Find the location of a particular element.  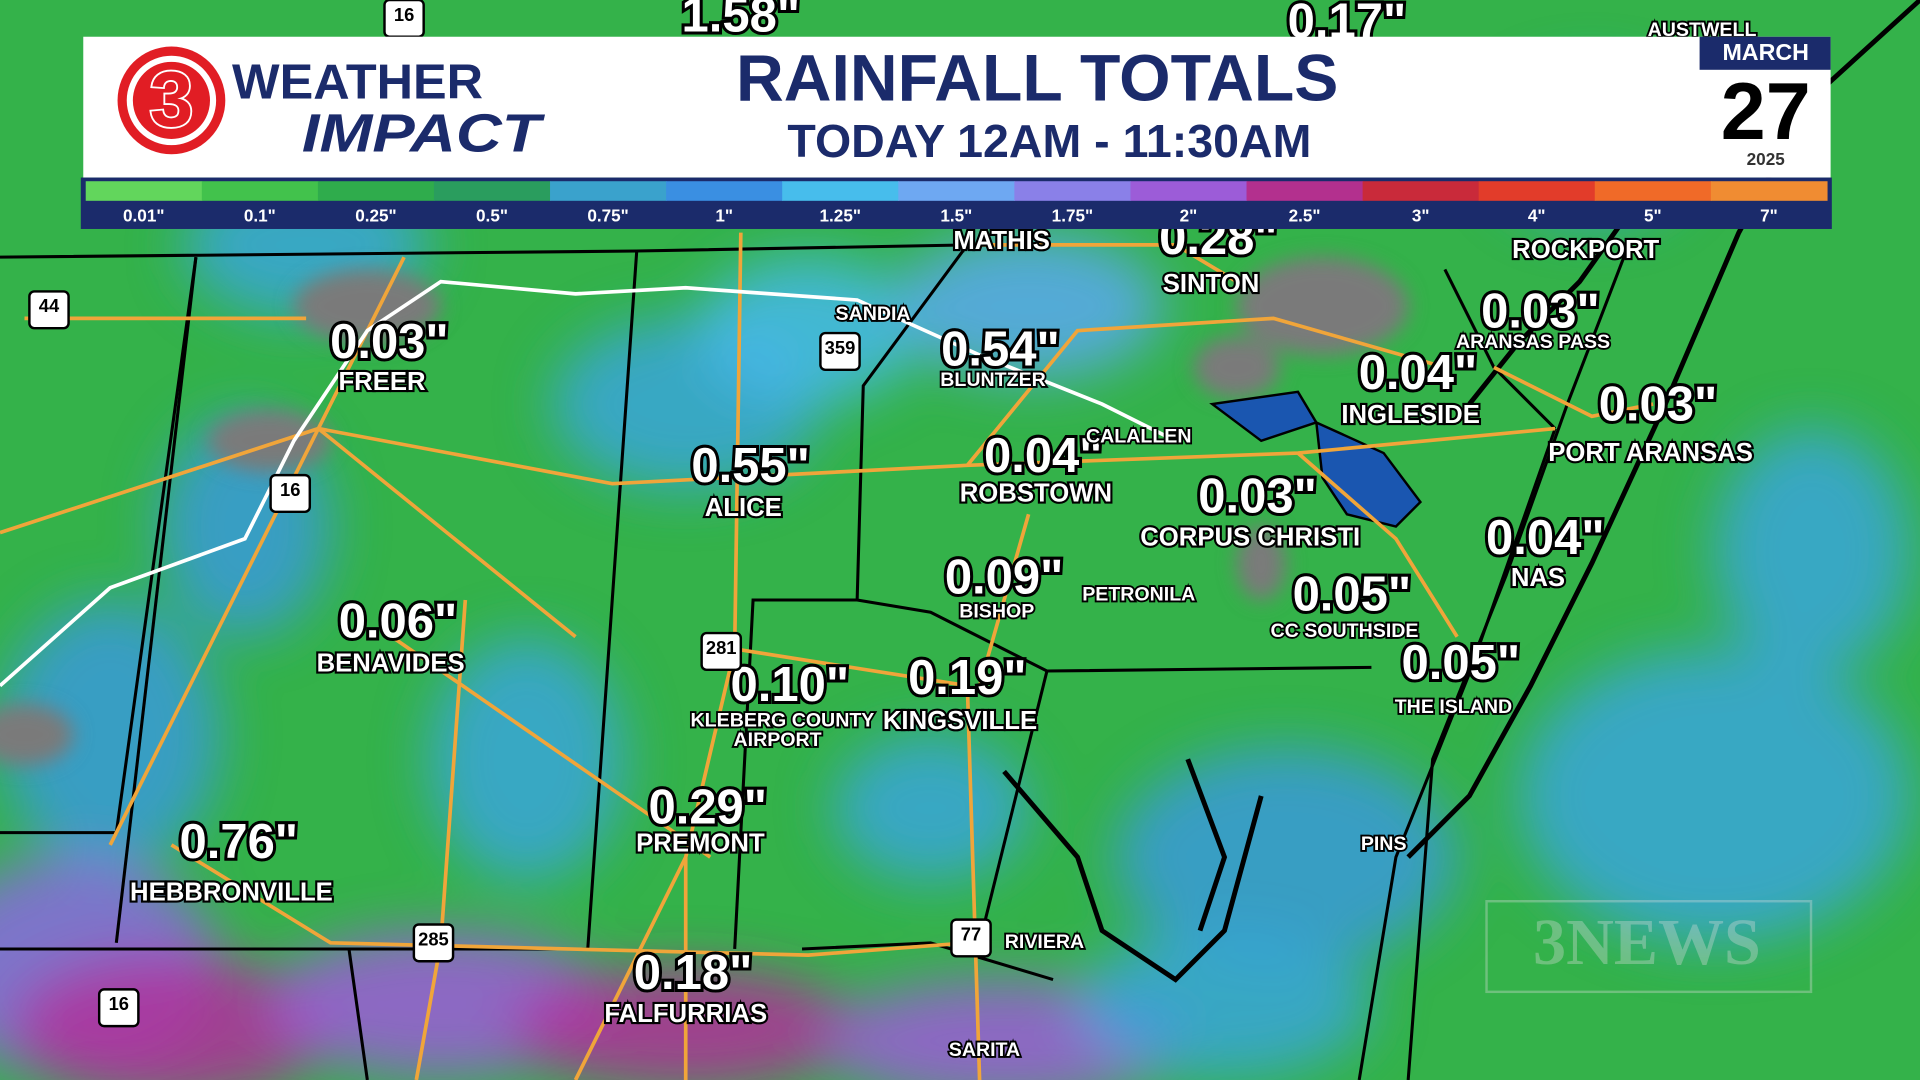

place-name: ALICE is located at coordinates (743, 508).